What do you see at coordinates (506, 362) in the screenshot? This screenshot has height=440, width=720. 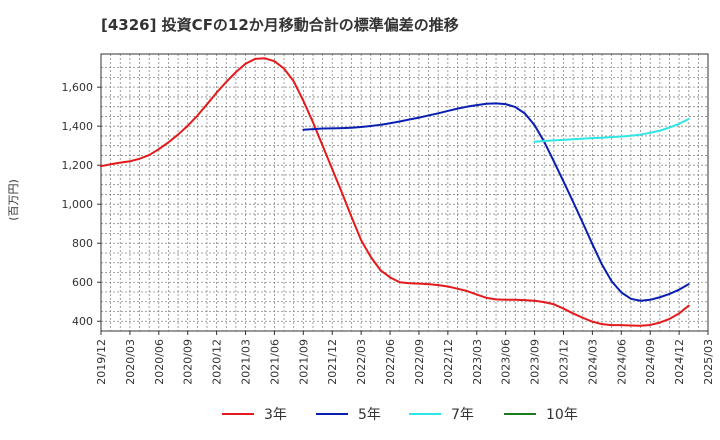 I see `x-tick-label: 2023/06` at bounding box center [506, 362].